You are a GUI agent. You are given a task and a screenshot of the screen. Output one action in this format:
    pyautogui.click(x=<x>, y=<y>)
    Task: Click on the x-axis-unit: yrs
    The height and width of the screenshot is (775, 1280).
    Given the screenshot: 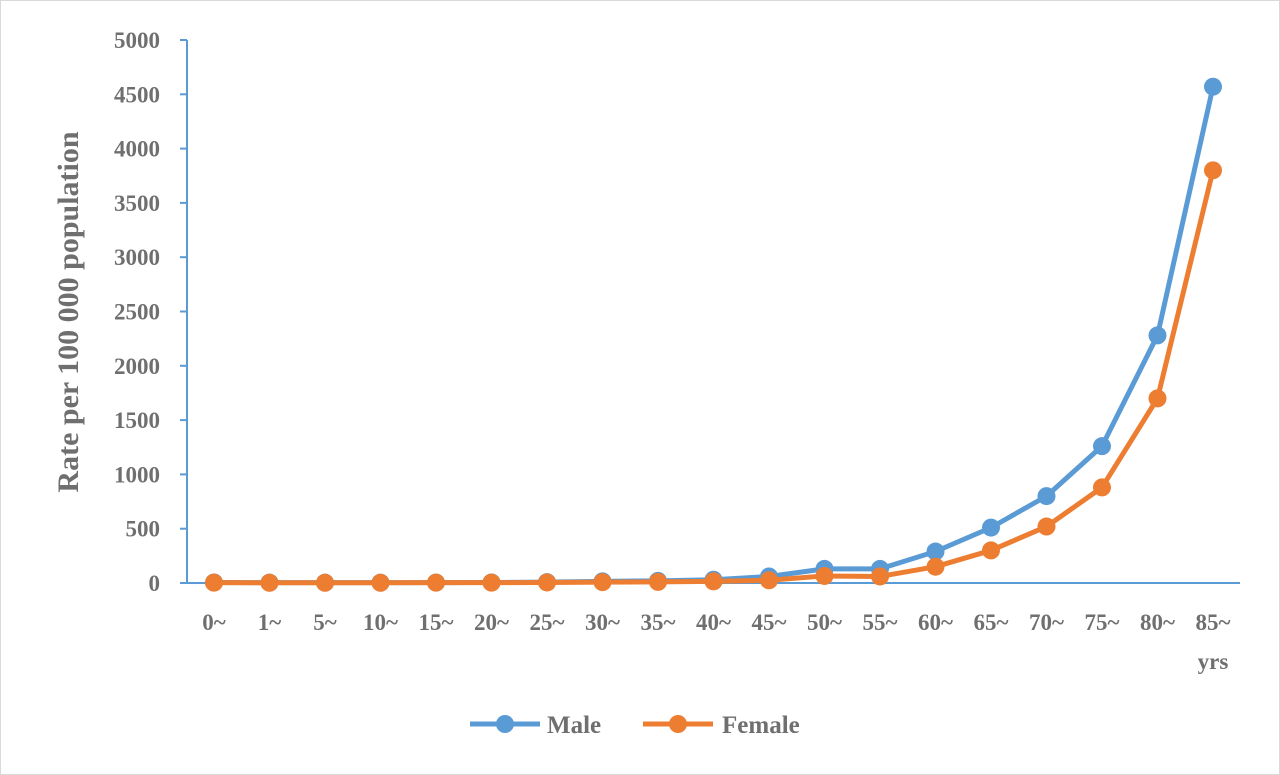 What is the action you would take?
    pyautogui.click(x=1213, y=661)
    